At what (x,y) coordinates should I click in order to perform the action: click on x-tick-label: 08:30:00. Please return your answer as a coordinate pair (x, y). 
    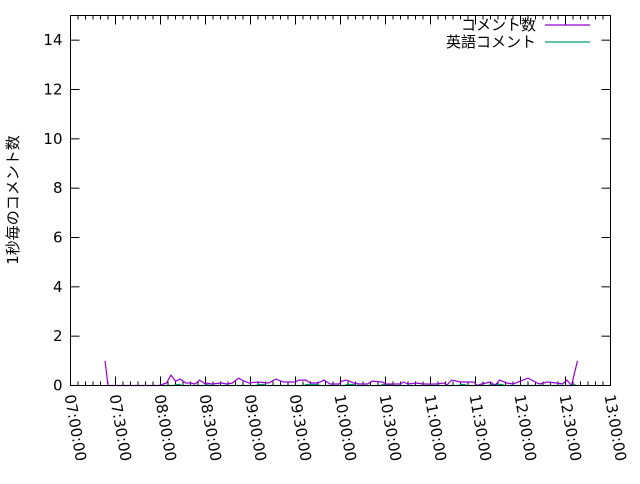
    Looking at the image, I should click on (210, 427).